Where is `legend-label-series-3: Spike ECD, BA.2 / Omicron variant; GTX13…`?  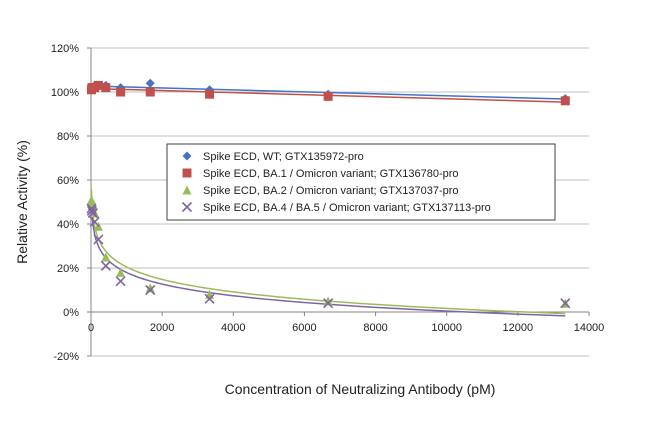 legend-label-series-3: Spike ECD, BA.2 / Omicron variant; GTX13… is located at coordinates (331, 191).